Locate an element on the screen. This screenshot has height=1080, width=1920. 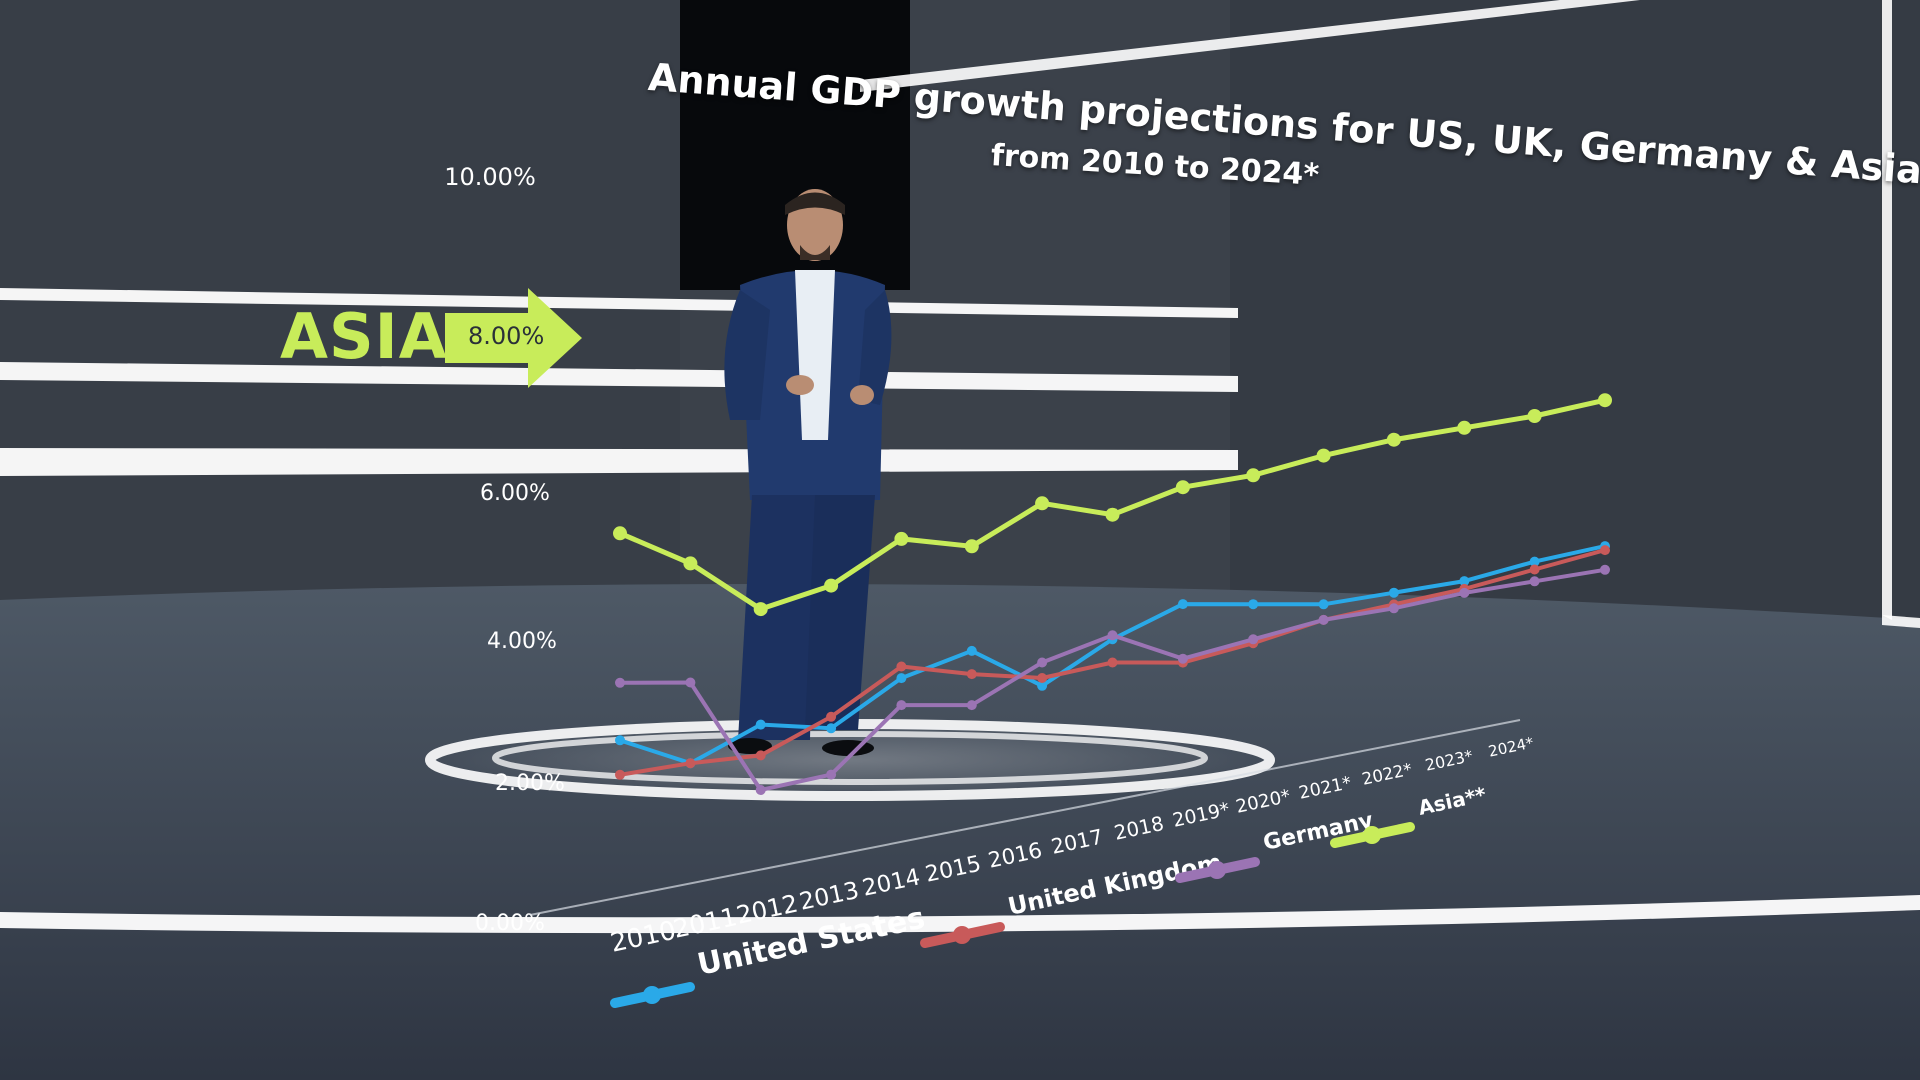
y-tick-label: 4.00% is located at coordinates (522, 641).